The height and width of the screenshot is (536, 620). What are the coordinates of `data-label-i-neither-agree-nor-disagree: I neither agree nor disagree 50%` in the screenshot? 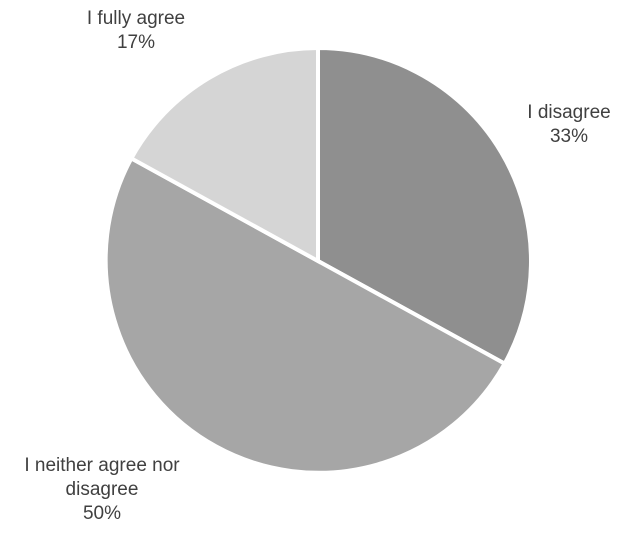 It's located at (102, 489).